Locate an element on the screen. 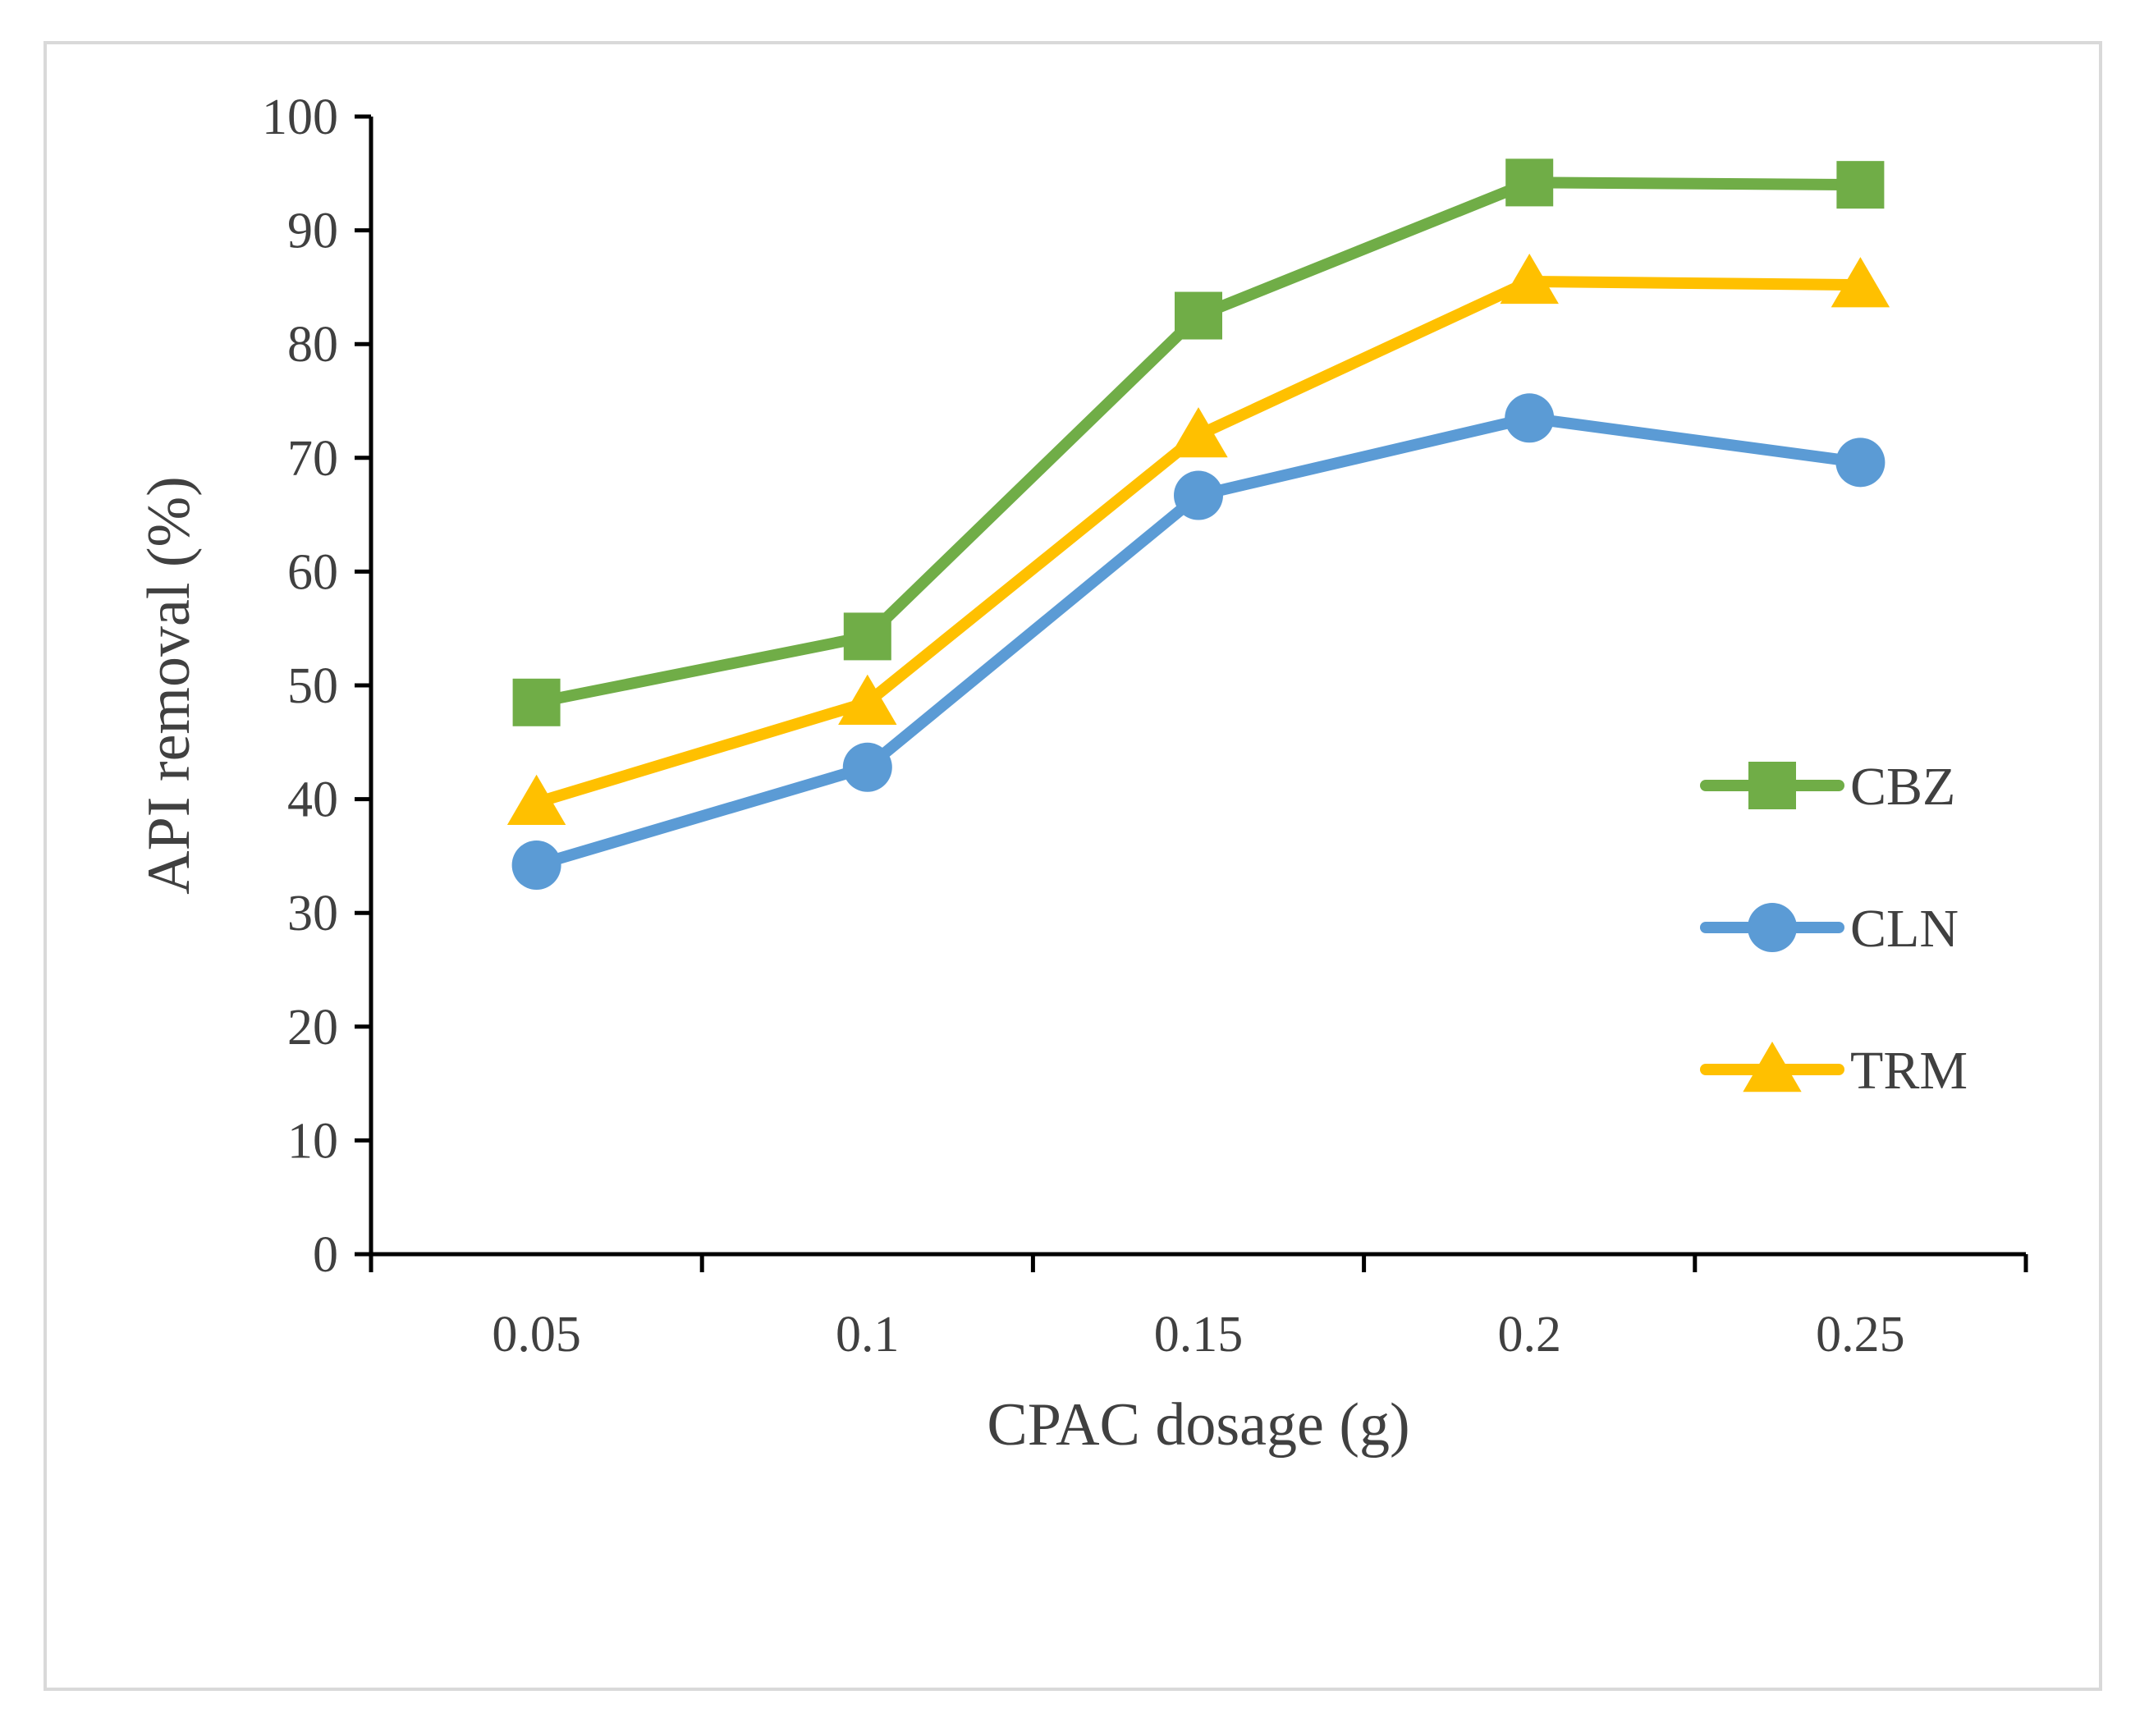 Image resolution: width=2149 pixels, height=1736 pixels. x-tick-label: 0.05 is located at coordinates (536, 1335).